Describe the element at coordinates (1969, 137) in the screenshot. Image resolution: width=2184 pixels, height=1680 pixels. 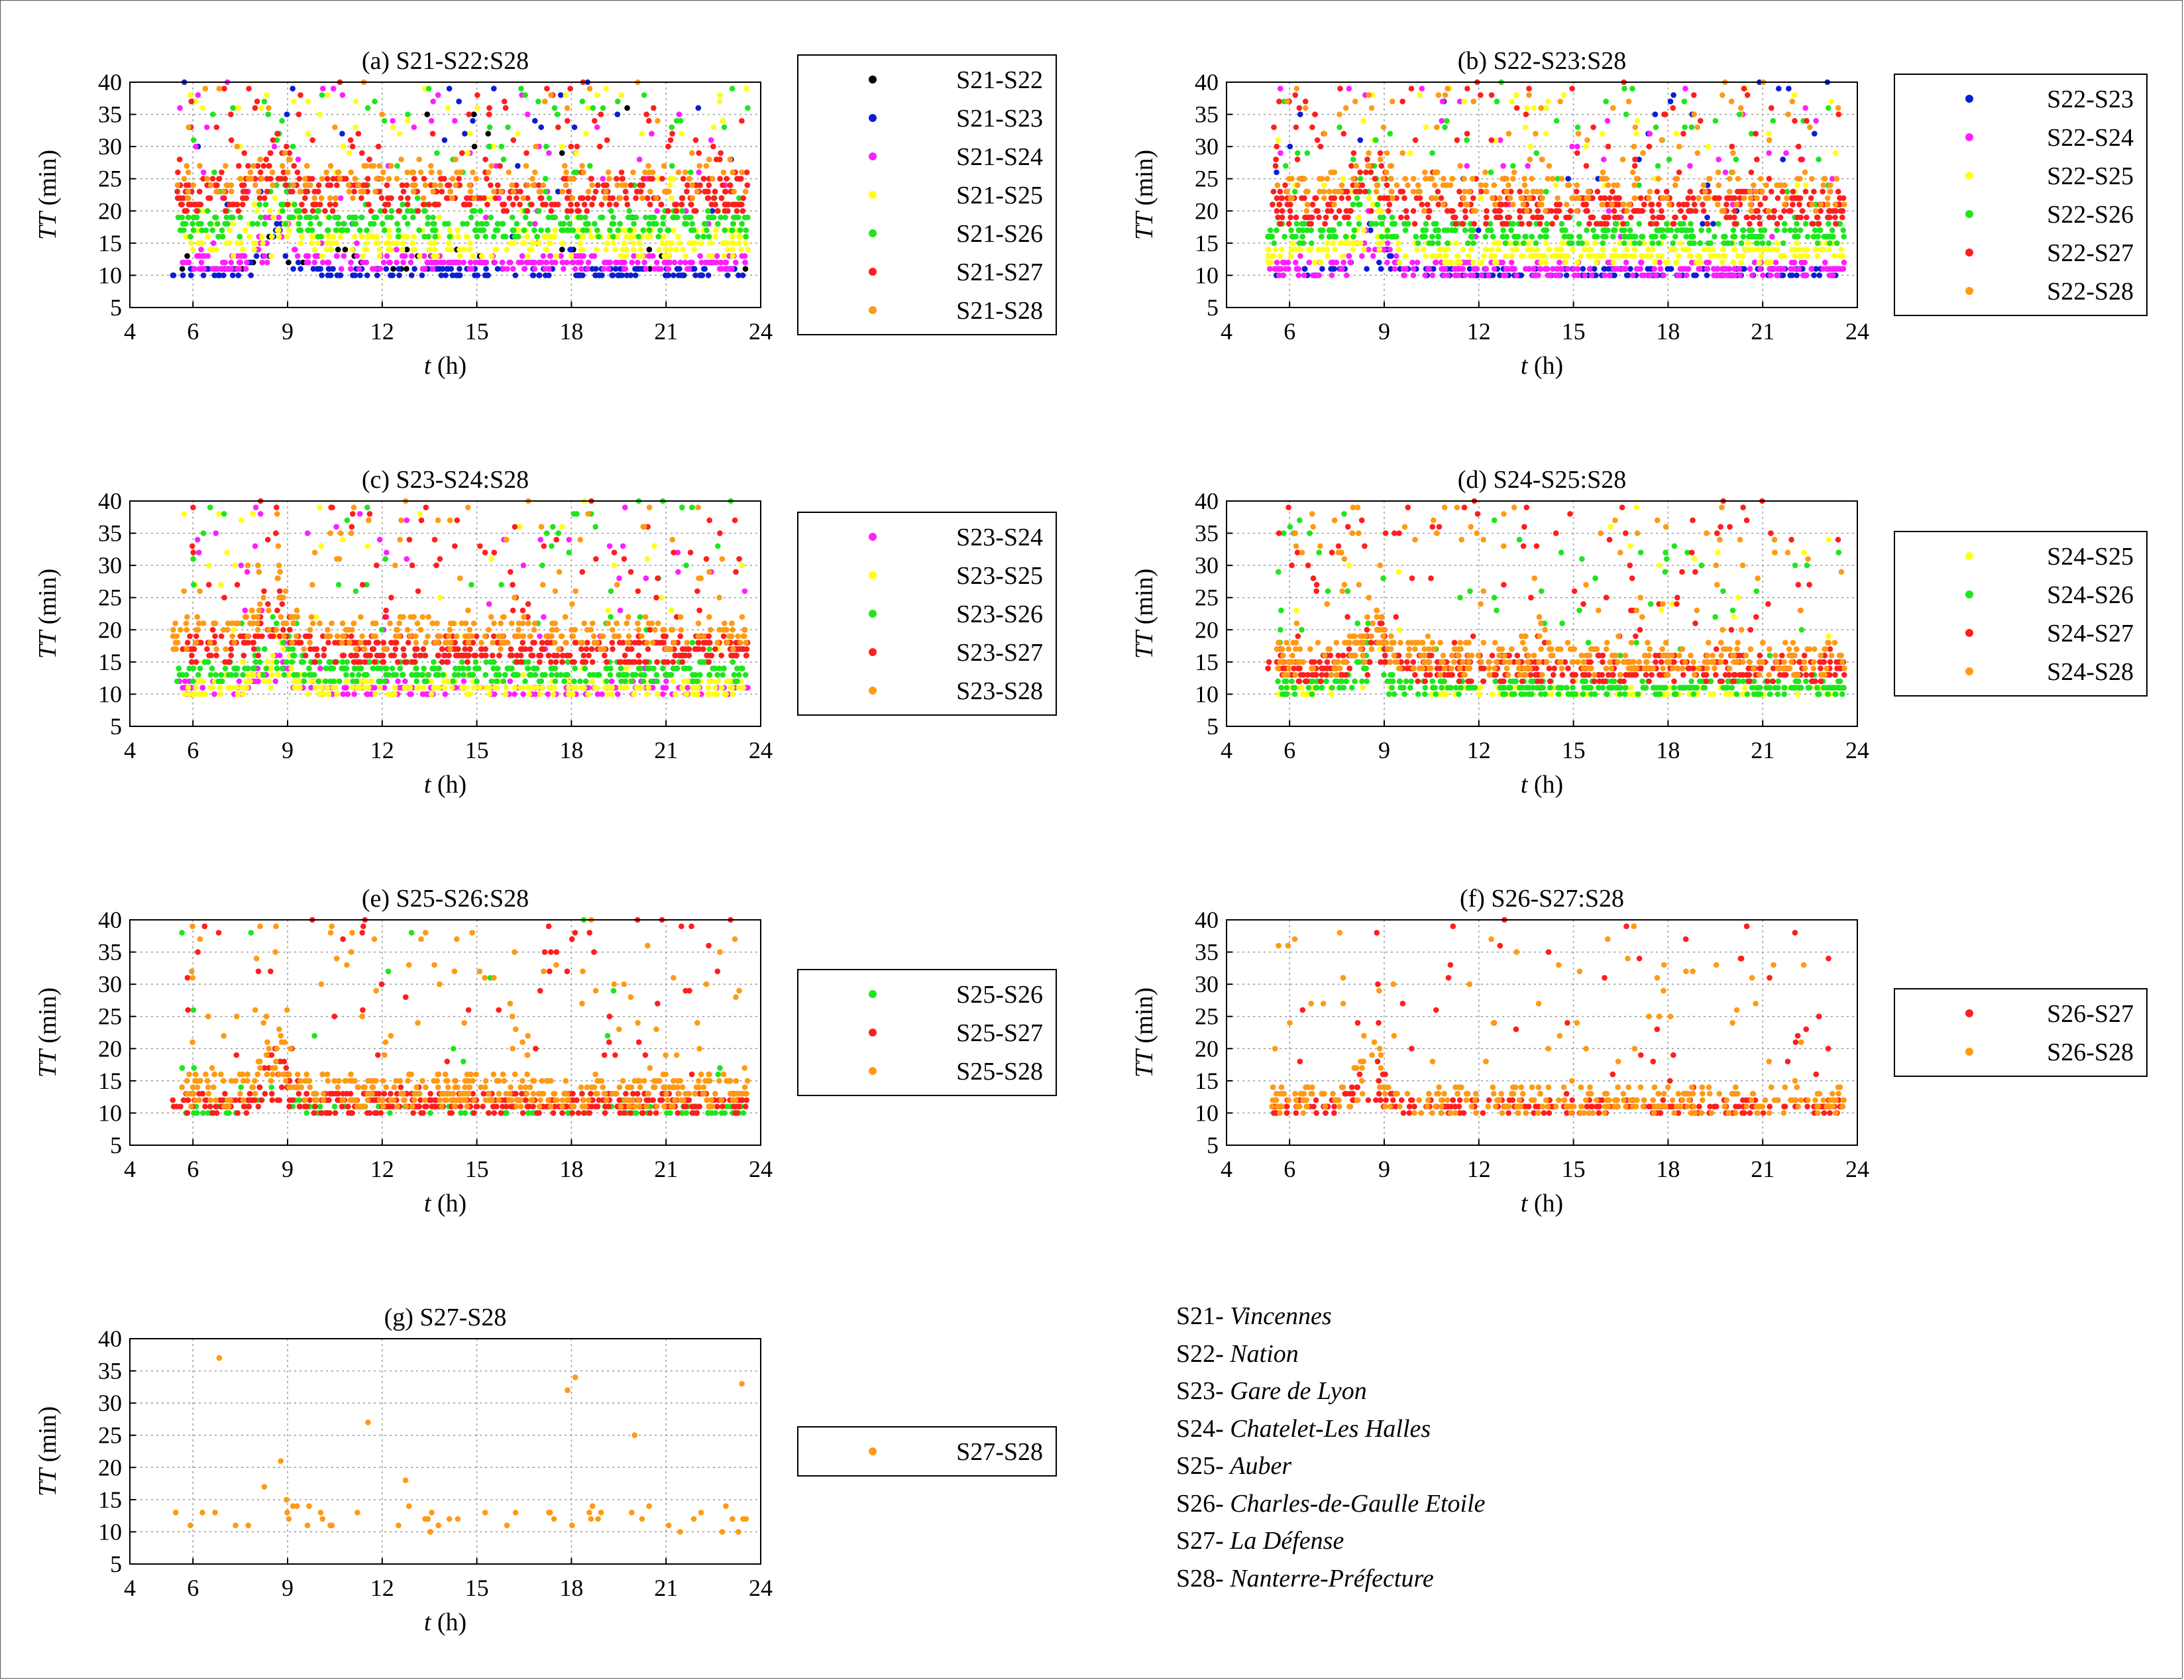
I see `legend-marker` at that location.